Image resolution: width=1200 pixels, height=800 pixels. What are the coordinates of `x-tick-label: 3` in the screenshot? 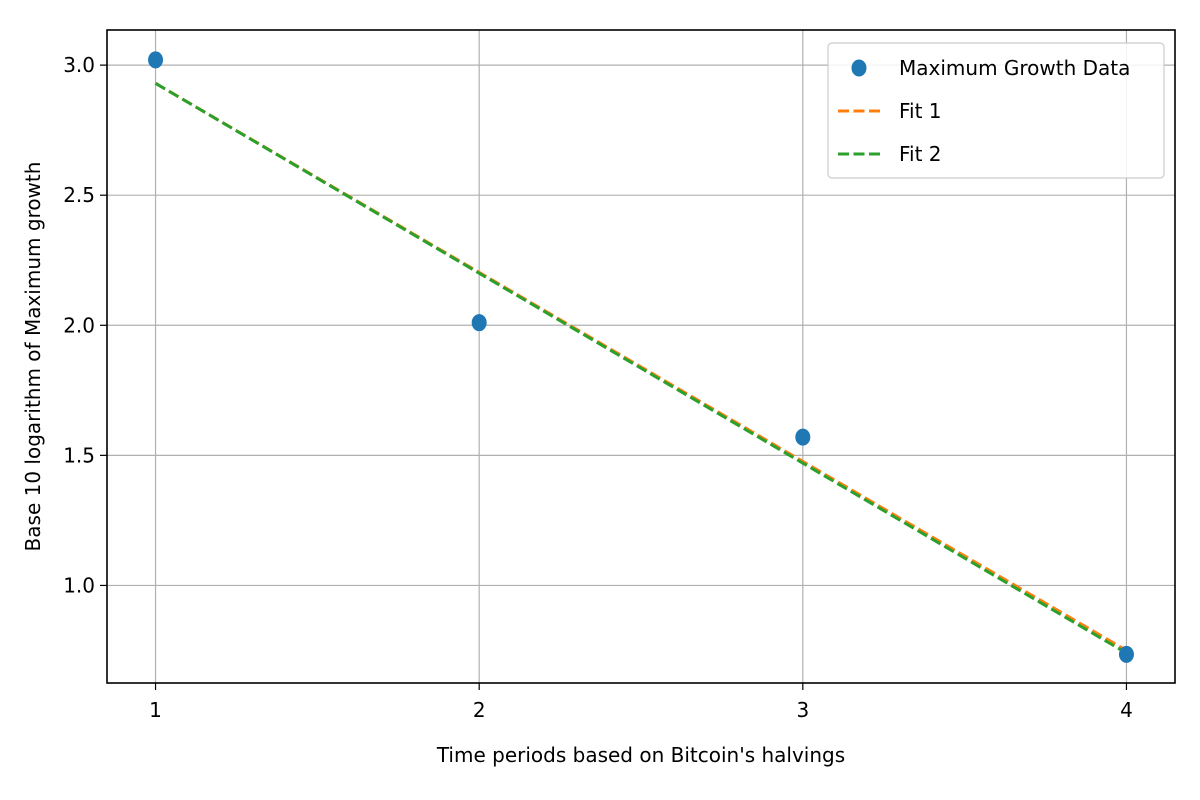 It's located at (802, 710).